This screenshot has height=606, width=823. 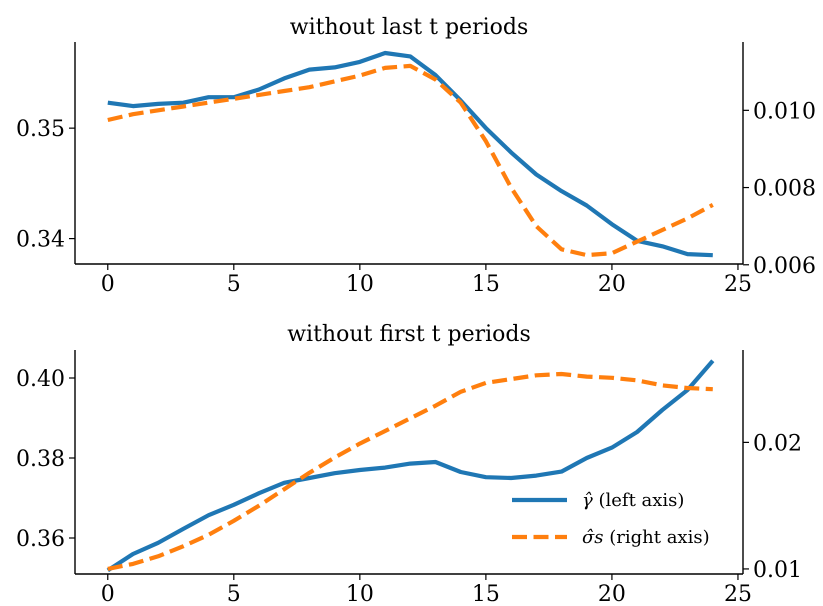 What do you see at coordinates (611, 519) in the screenshot?
I see `legend: γ̂ (left axis) σ̂s (right axis)` at bounding box center [611, 519].